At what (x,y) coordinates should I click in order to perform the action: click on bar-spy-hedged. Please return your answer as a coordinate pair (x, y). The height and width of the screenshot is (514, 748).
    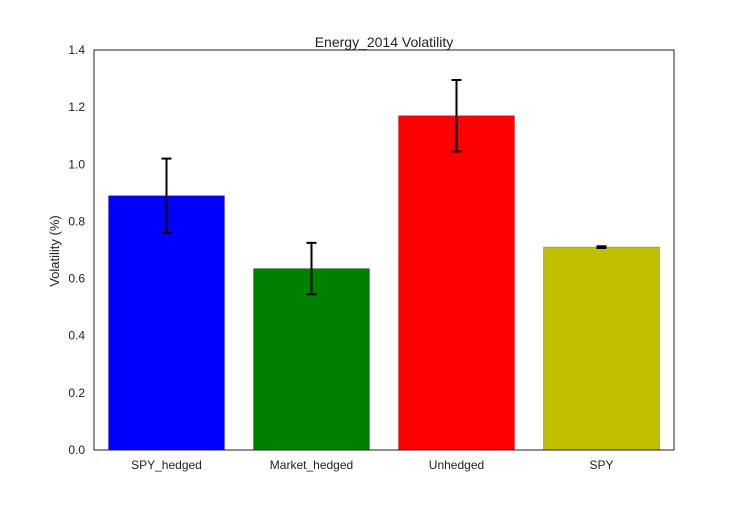
    Looking at the image, I should click on (166, 323).